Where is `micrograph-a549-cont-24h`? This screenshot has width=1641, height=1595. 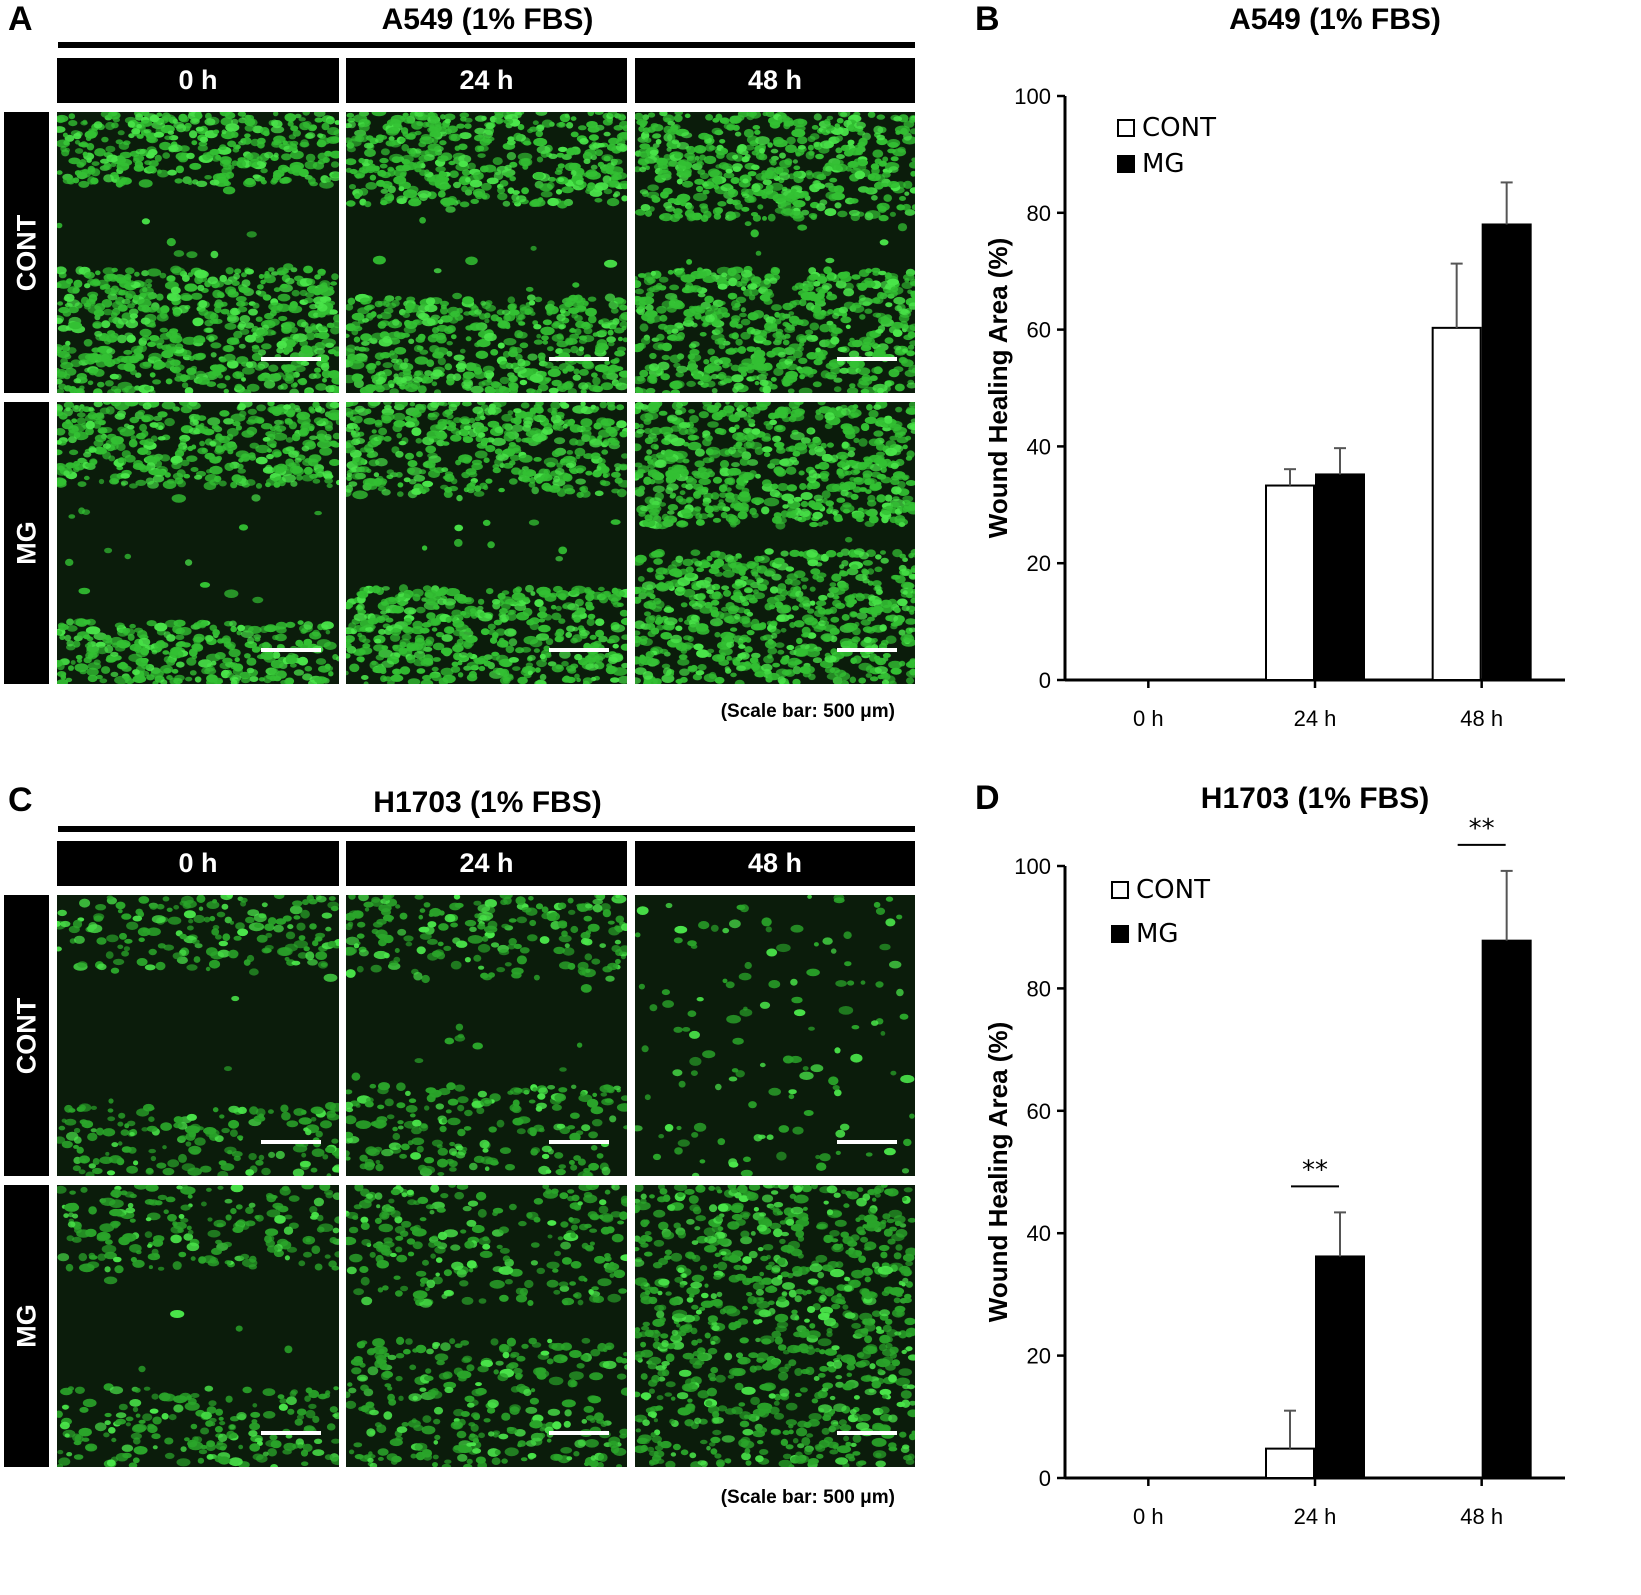
micrograph-a549-cont-24h is located at coordinates (486, 252).